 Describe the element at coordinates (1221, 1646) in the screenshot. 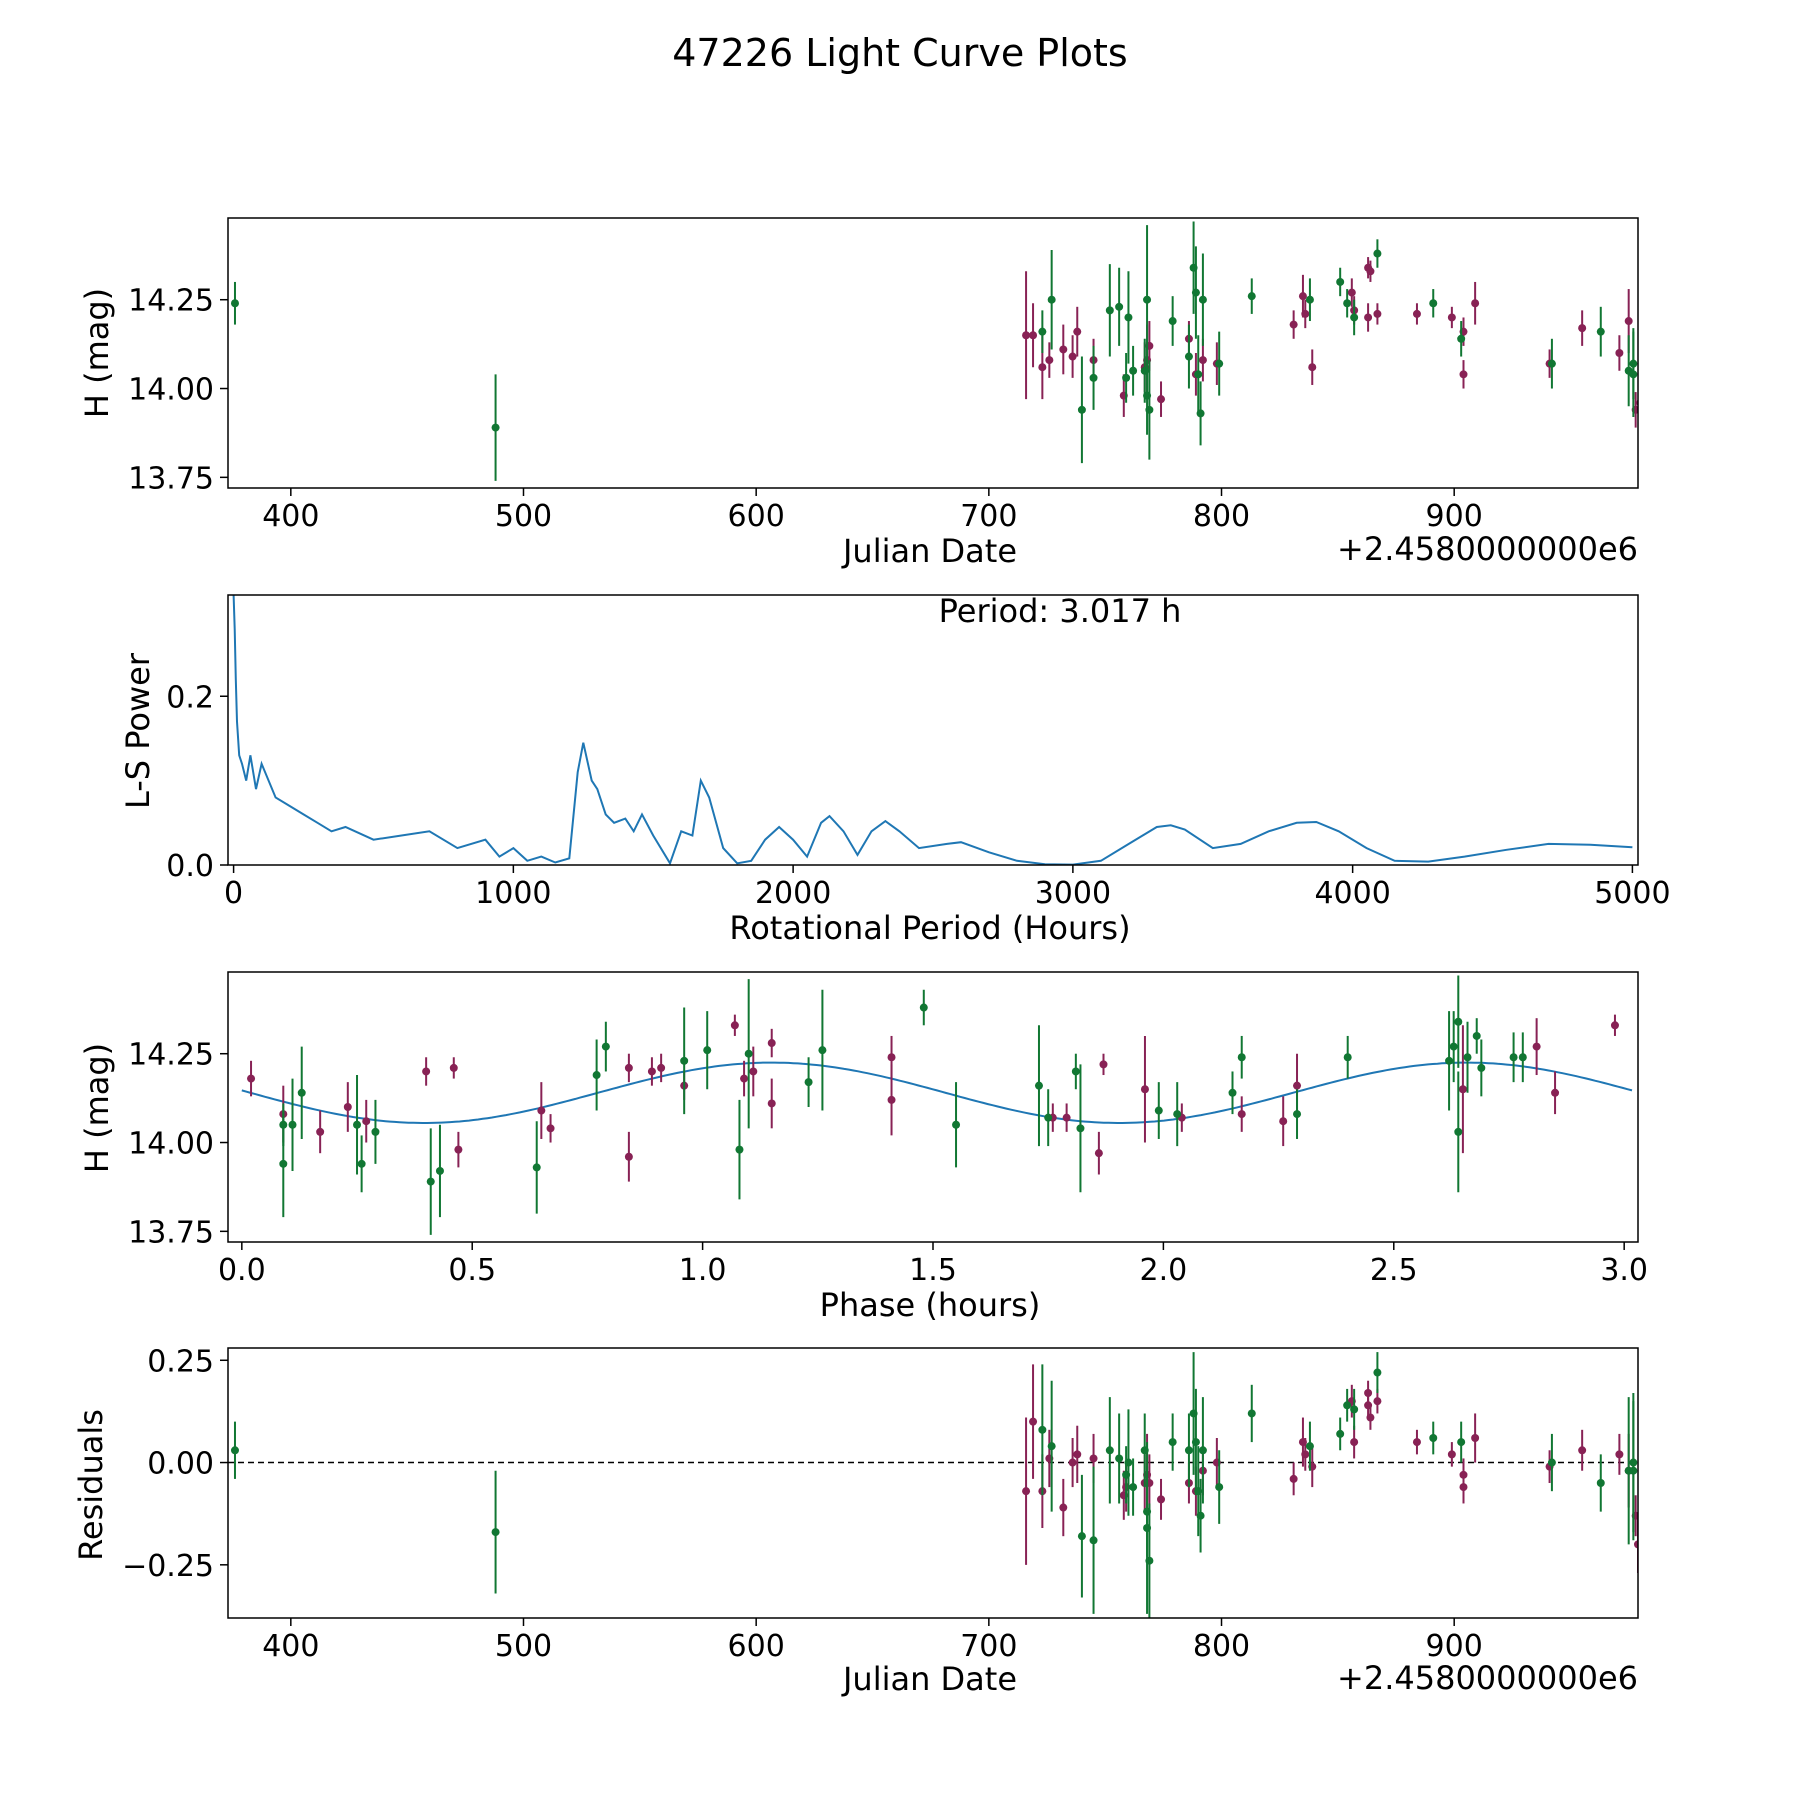

I see `residuals-xtick-label: 800` at that location.